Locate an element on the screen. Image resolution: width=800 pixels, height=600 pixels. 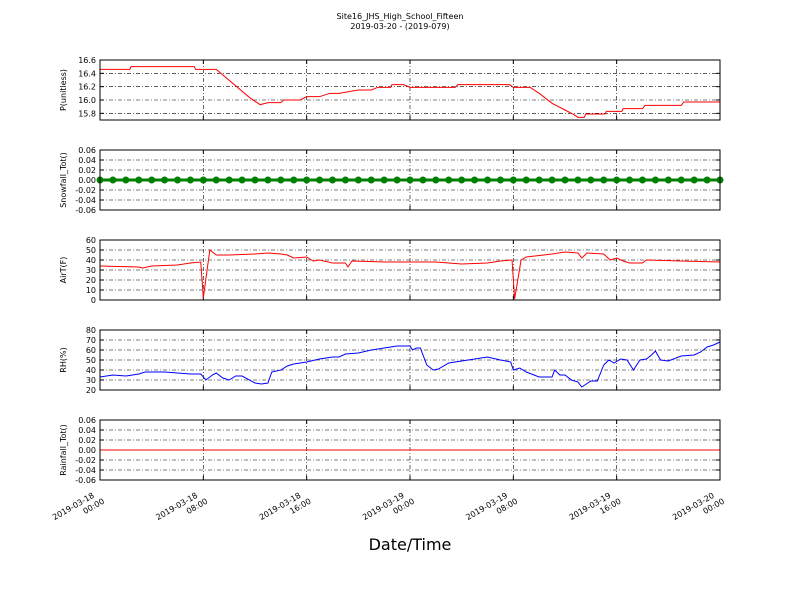
y-tick-label: 16.6 is located at coordinates (87, 60).